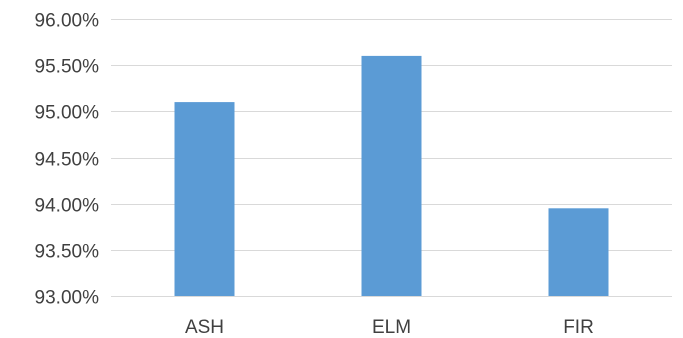 This screenshot has height=338, width=683. I want to click on x-category-label: ELM, so click(391, 327).